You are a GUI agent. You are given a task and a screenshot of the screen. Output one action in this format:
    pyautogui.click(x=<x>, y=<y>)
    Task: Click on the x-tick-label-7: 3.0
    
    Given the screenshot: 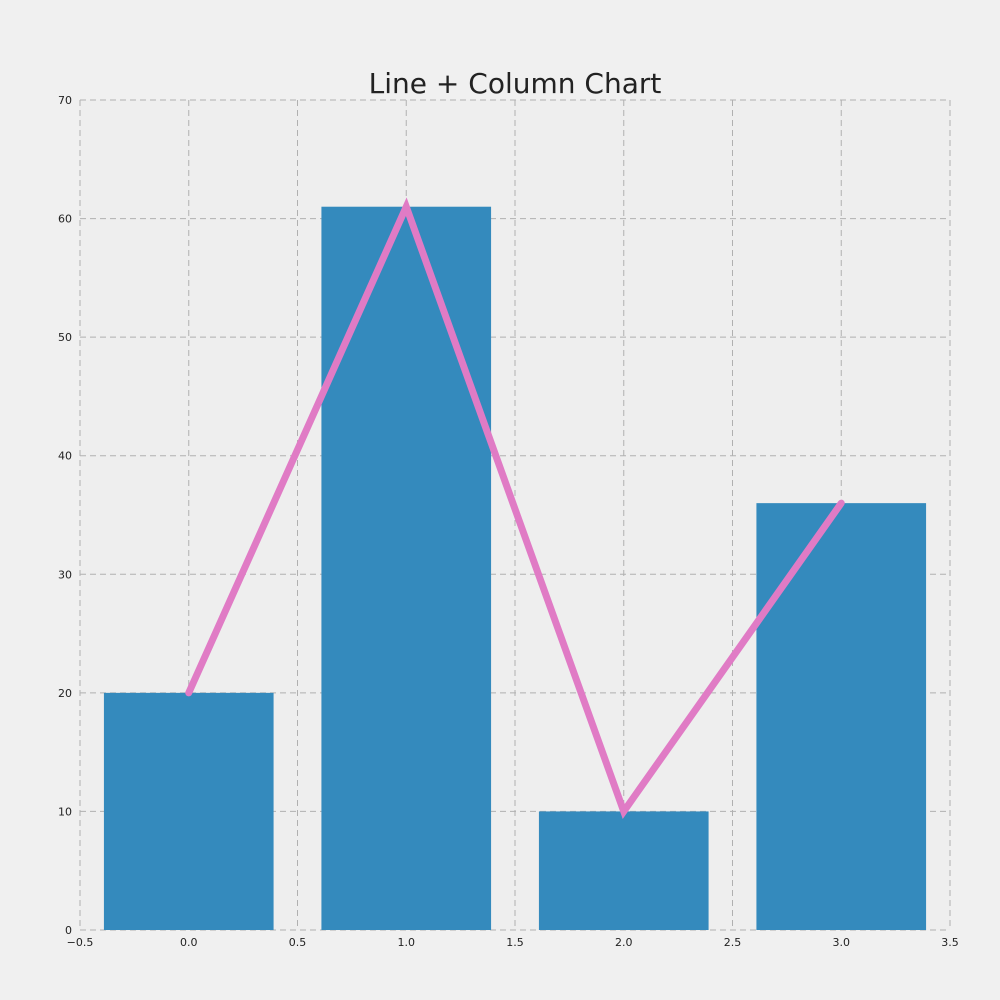 What is the action you would take?
    pyautogui.click(x=842, y=942)
    